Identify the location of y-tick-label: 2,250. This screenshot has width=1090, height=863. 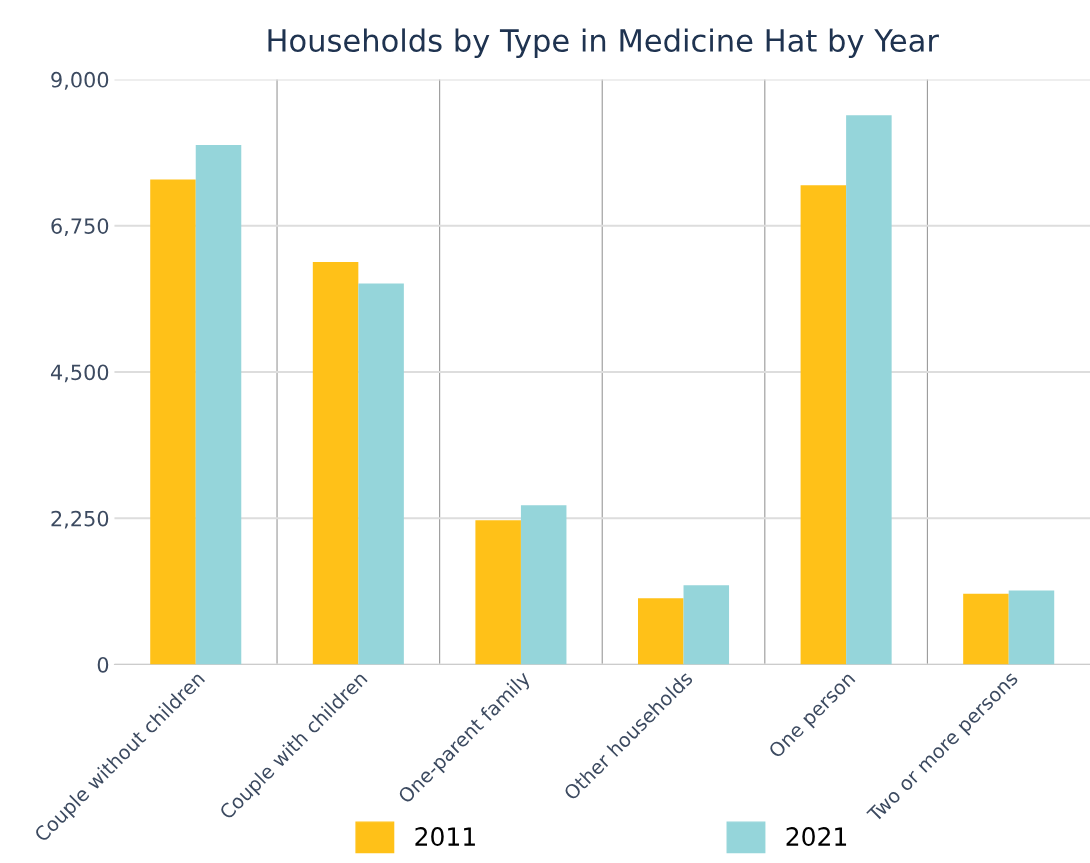
(80, 519).